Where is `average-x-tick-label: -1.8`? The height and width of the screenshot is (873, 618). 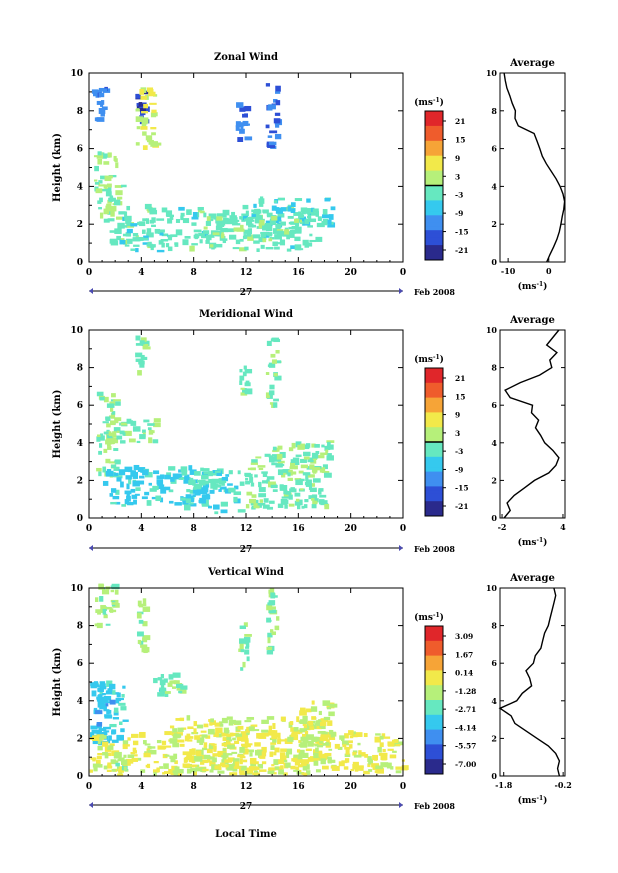
average-x-tick-label: -1.8 is located at coordinates (504, 785).